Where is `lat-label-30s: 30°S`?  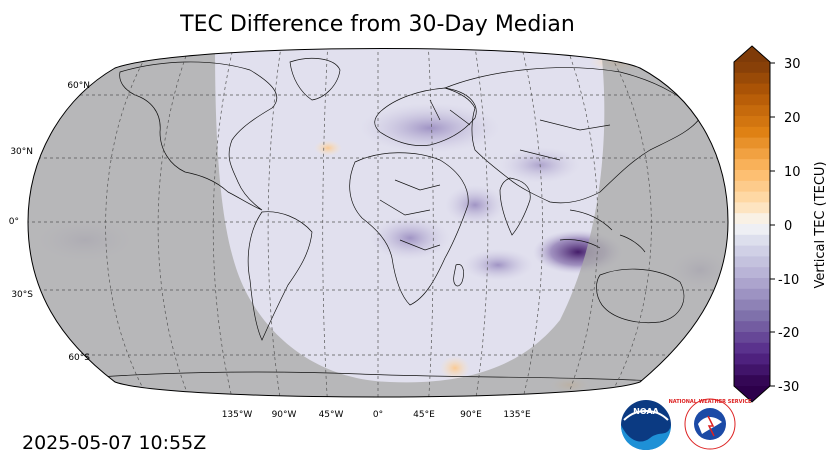
lat-label-30s: 30°S is located at coordinates (22, 295).